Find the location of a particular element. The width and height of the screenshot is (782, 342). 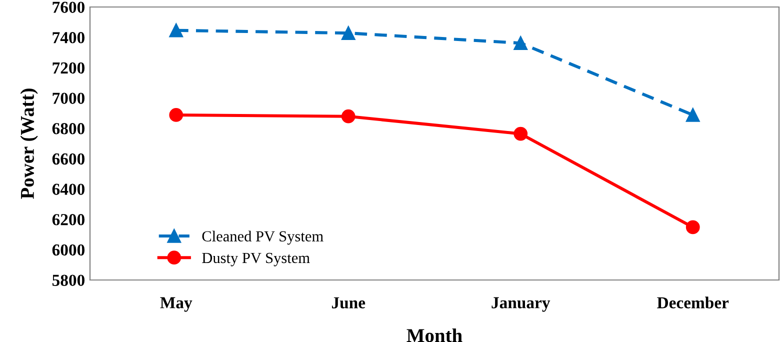

y-tick-label: 6800 is located at coordinates (68, 128).